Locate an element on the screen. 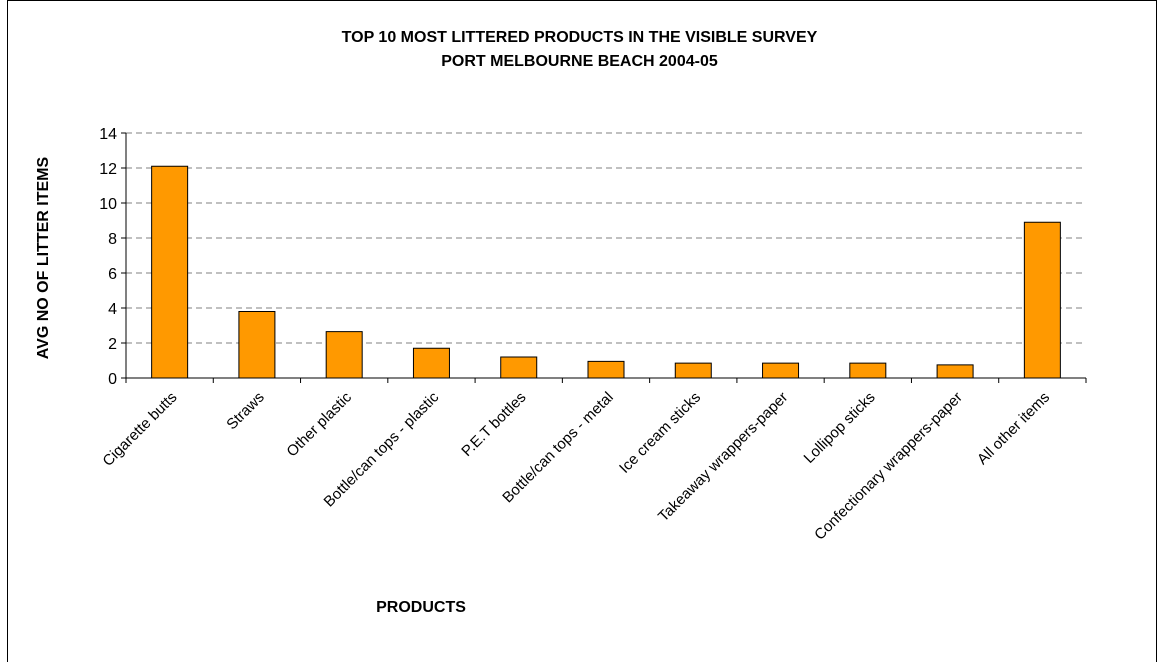 This screenshot has width=1159, height=662. x-tick-label: Other plastic is located at coordinates (319, 424).